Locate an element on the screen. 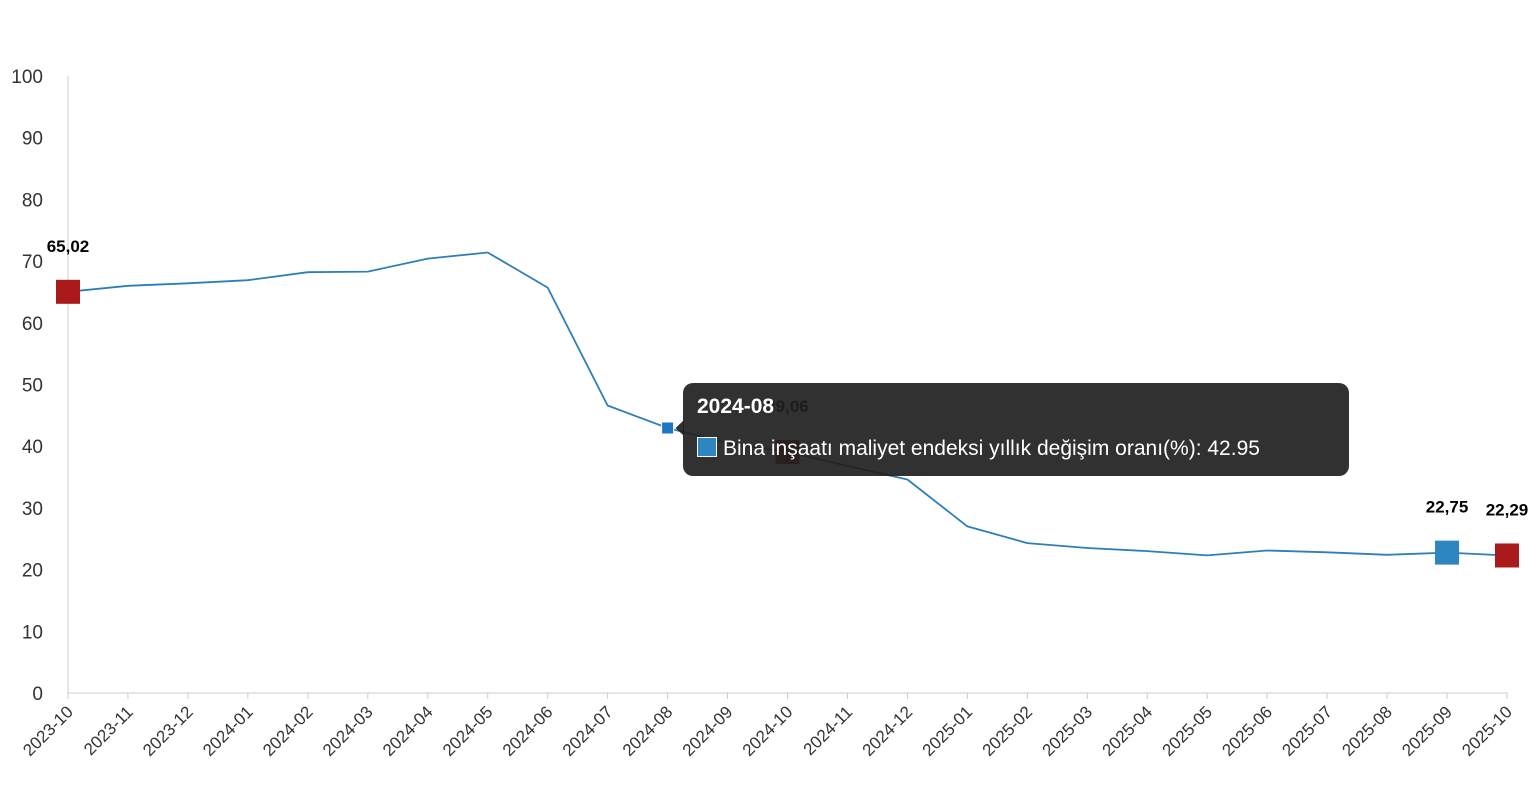 The width and height of the screenshot is (1532, 800). data-label: 22,75 is located at coordinates (1447, 507).